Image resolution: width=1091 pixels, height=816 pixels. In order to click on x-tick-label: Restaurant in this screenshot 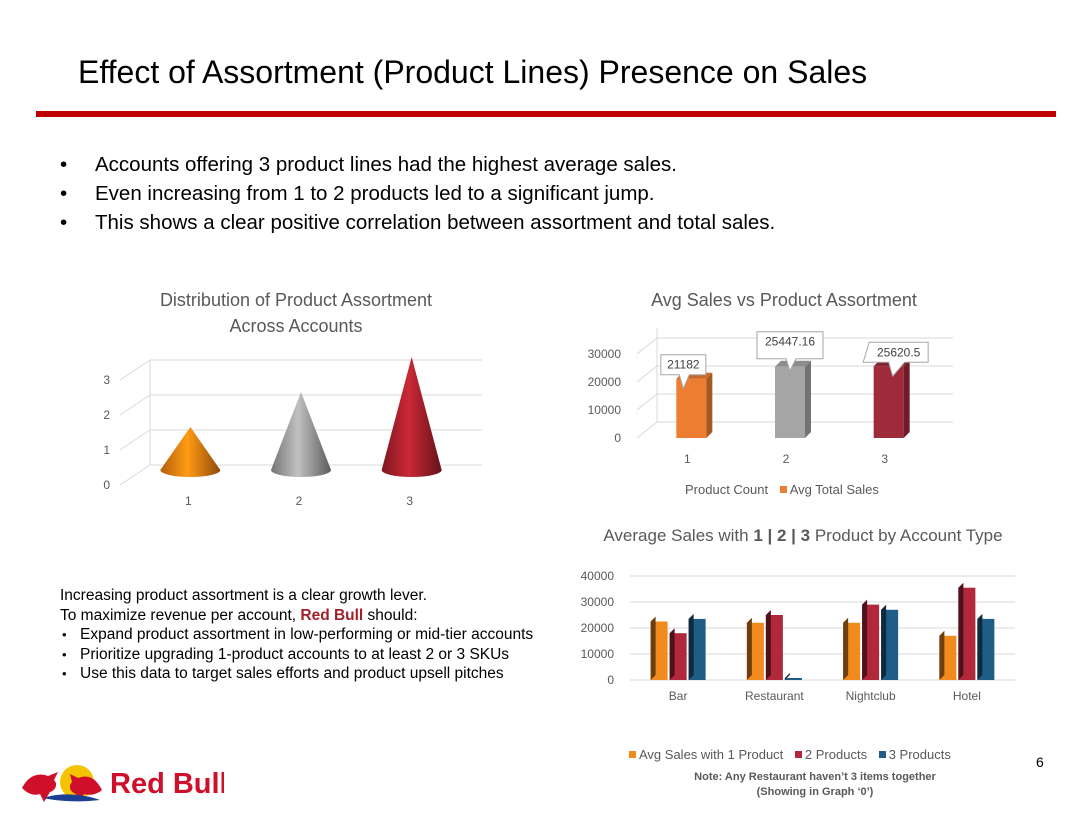, I will do `click(774, 696)`.